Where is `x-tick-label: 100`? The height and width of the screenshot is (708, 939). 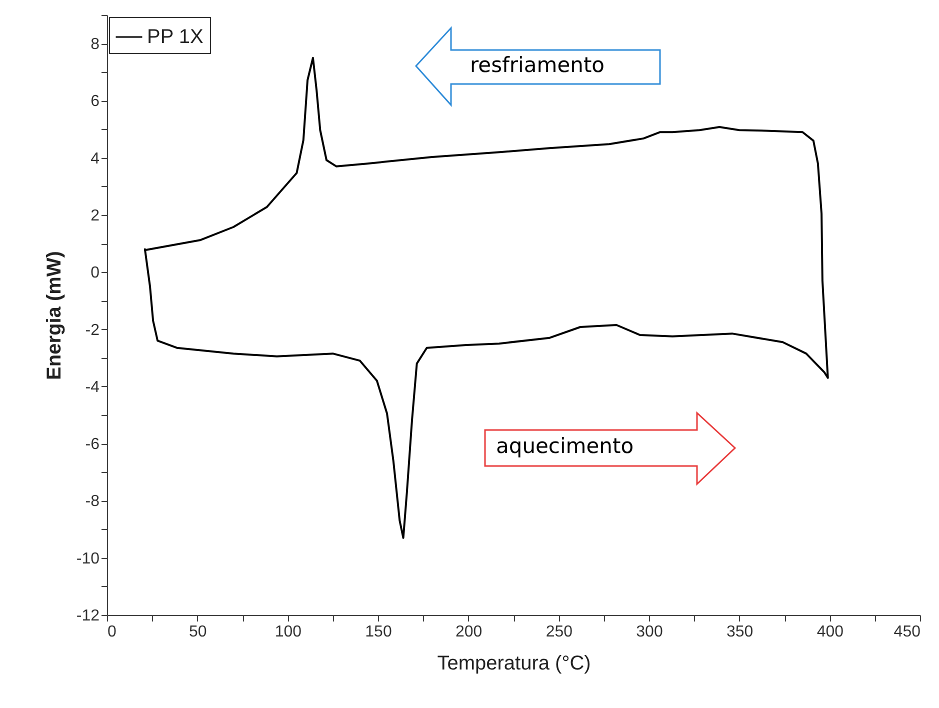
x-tick-label: 100 is located at coordinates (288, 632).